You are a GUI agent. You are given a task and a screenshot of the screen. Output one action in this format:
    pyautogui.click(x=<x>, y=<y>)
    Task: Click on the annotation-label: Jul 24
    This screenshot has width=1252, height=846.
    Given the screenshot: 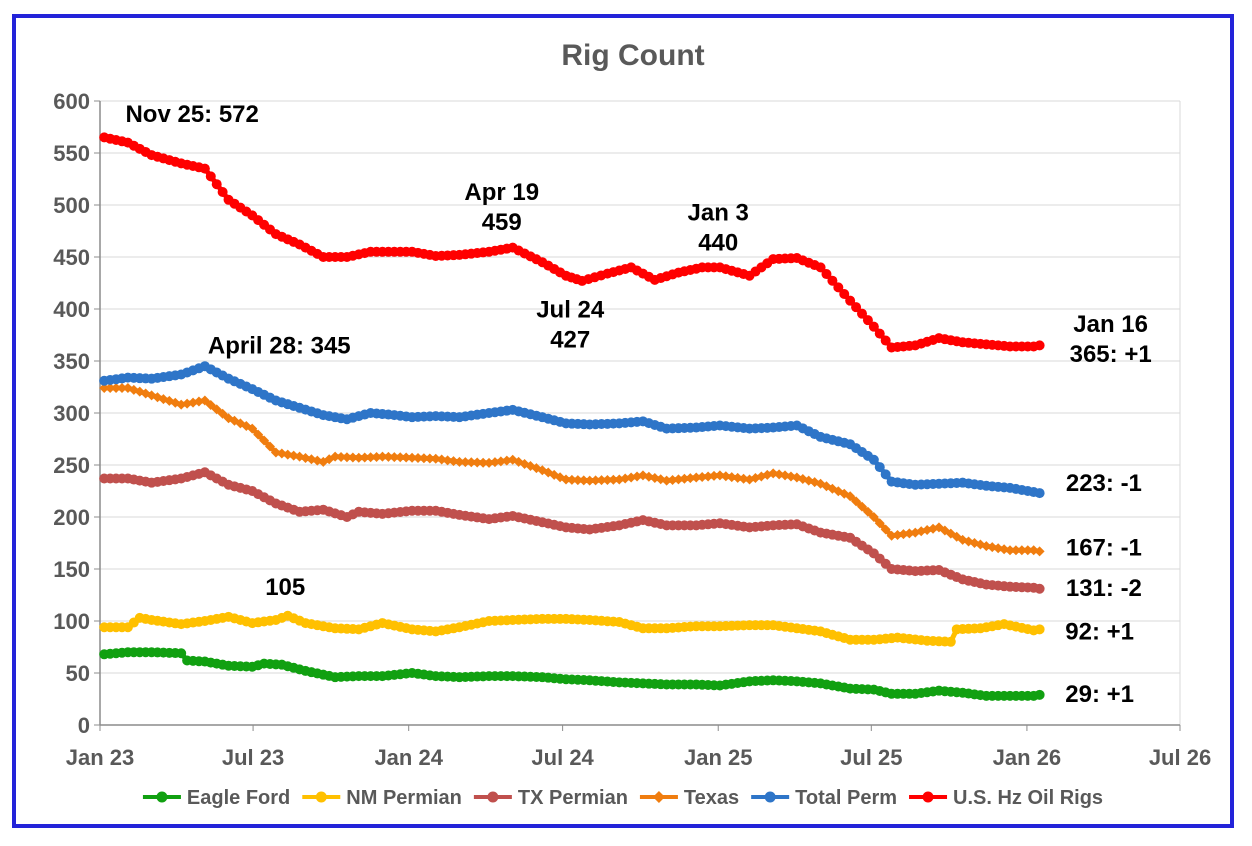 What is the action you would take?
    pyautogui.click(x=570, y=309)
    